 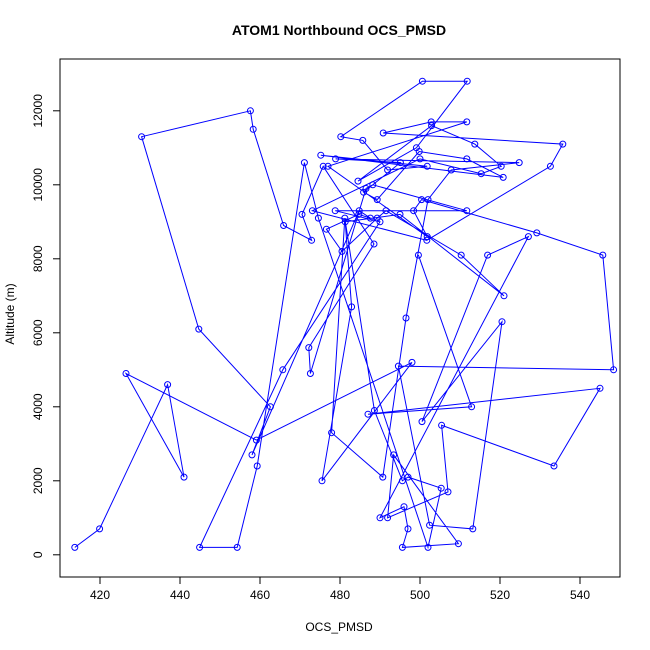 What do you see at coordinates (260, 595) in the screenshot?
I see `x-tick-label: 460` at bounding box center [260, 595].